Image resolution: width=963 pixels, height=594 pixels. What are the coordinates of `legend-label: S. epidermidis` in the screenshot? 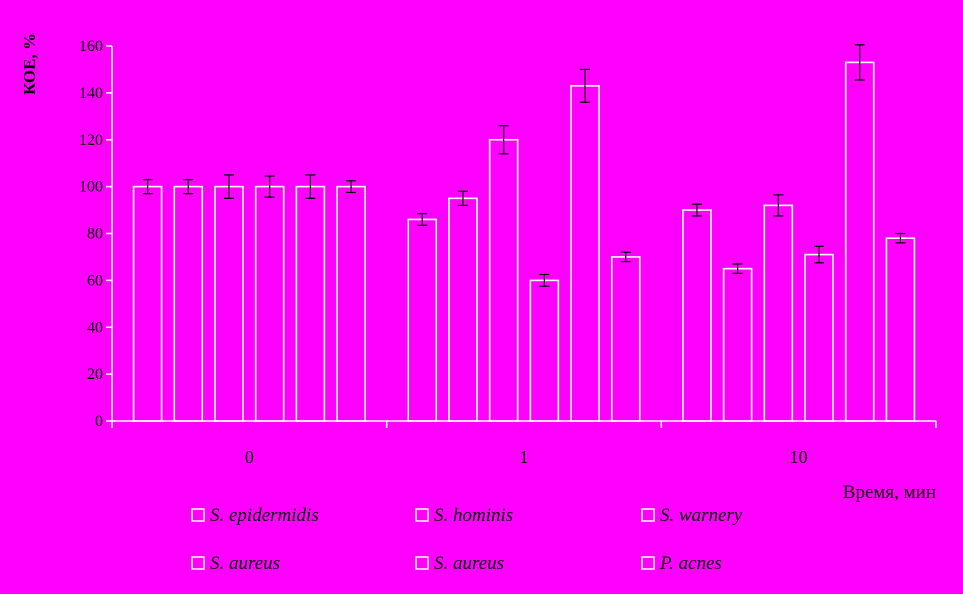 It's located at (264, 515).